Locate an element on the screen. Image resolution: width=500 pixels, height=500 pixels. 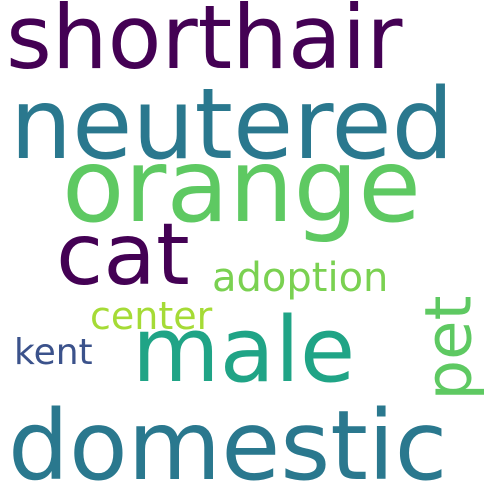
word-center: center is located at coordinates (151, 316).